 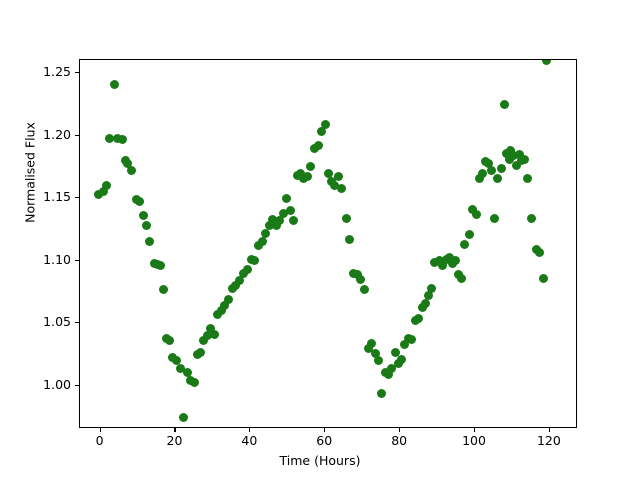 What do you see at coordinates (399, 440) in the screenshot?
I see `x-axis-tick-label: 80` at bounding box center [399, 440].